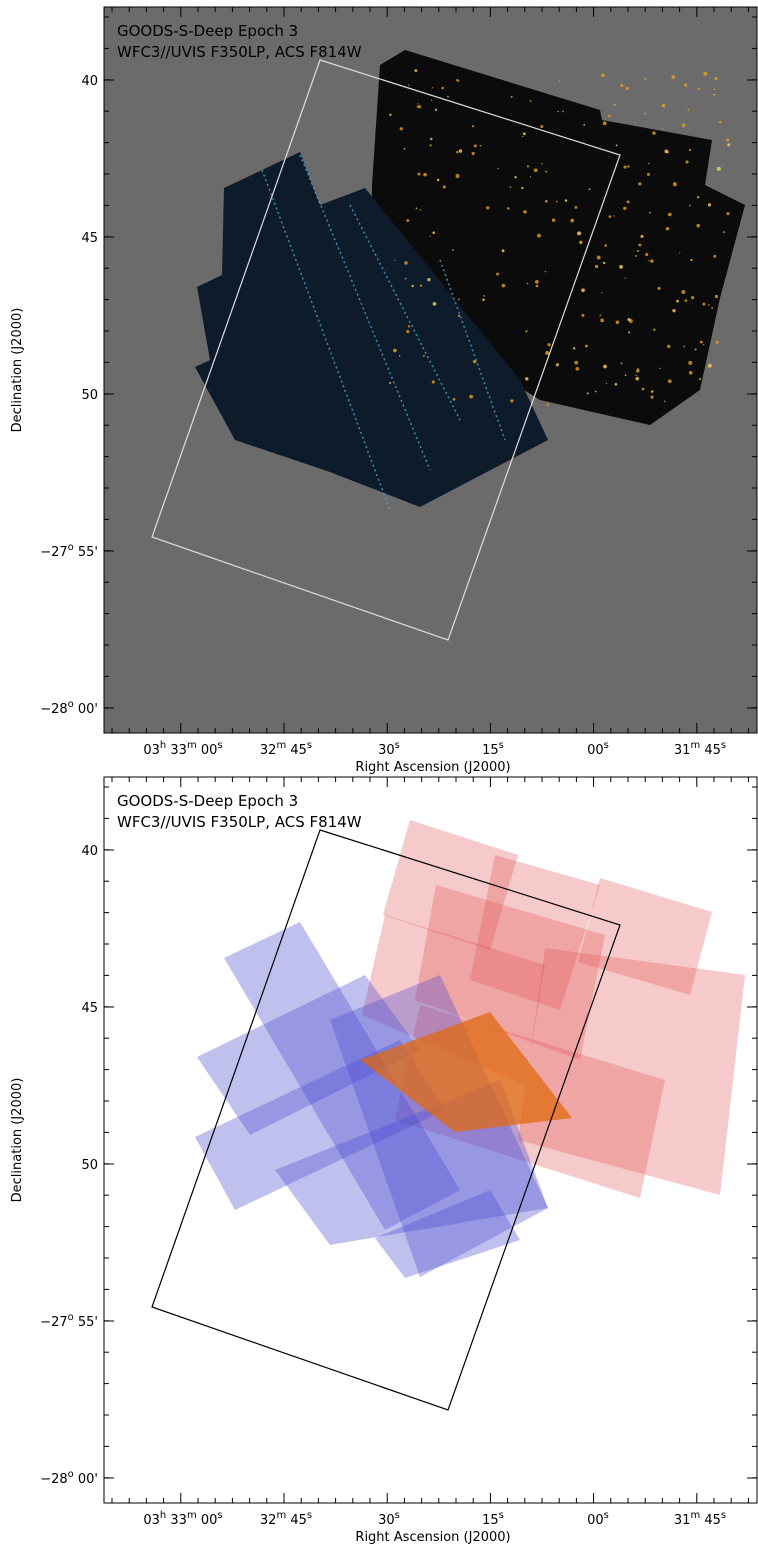 Image resolution: width=758 pixels, height=1549 pixels. What do you see at coordinates (490, 1520) in the screenshot?
I see `label-part: 15` at bounding box center [490, 1520].